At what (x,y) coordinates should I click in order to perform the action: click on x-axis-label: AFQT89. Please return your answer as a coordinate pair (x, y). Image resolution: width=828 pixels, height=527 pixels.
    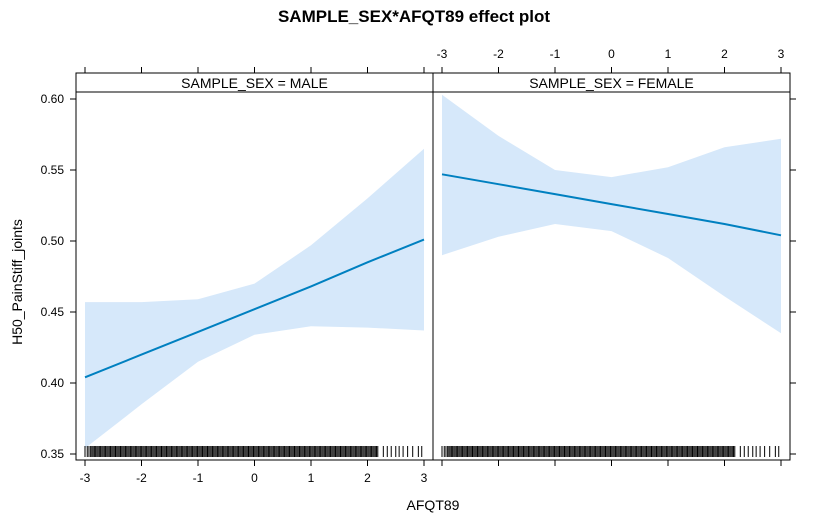
    Looking at the image, I should click on (433, 505).